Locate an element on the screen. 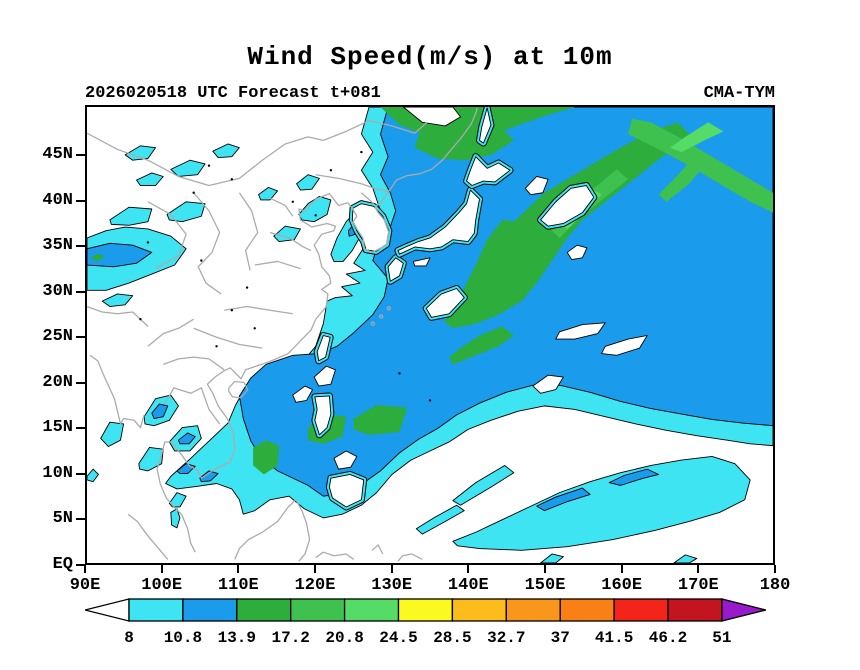 This screenshot has width=860, height=670. lon-tick-label: 90E is located at coordinates (85, 585).